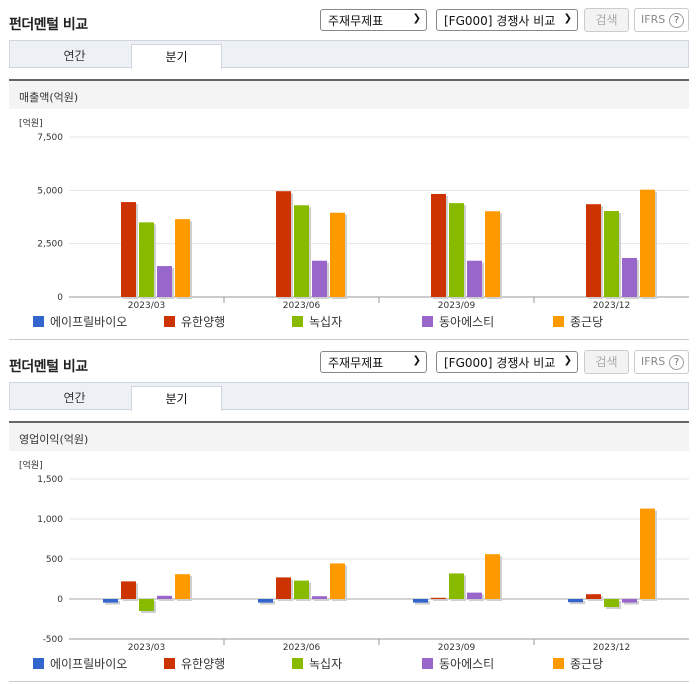 This screenshot has height=684, width=696. I want to click on metric-header: 영업이익(억원), so click(349, 436).